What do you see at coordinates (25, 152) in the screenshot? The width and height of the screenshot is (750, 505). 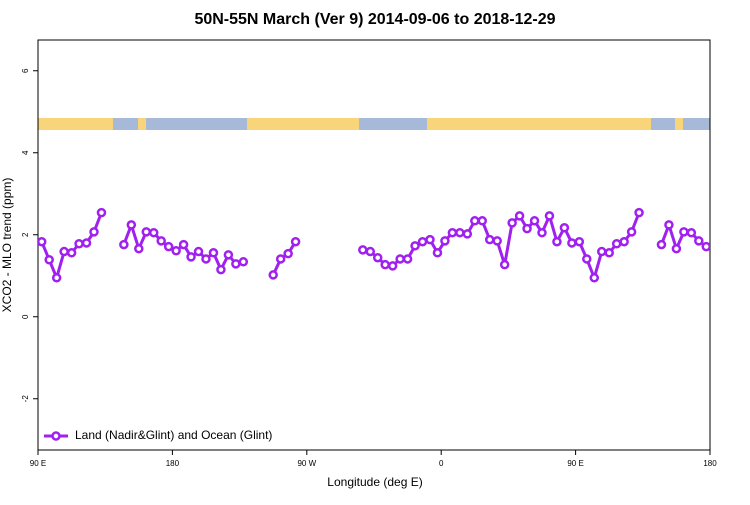 I see `y-tick-label: 4` at bounding box center [25, 152].